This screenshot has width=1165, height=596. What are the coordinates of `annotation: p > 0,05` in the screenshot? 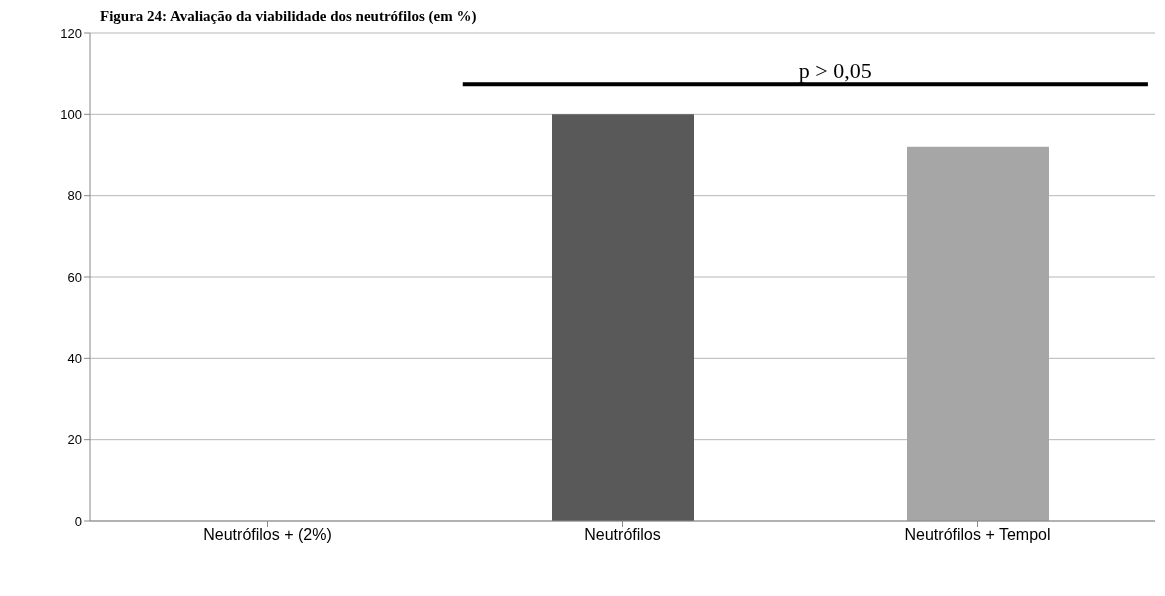 It's located at (835, 71).